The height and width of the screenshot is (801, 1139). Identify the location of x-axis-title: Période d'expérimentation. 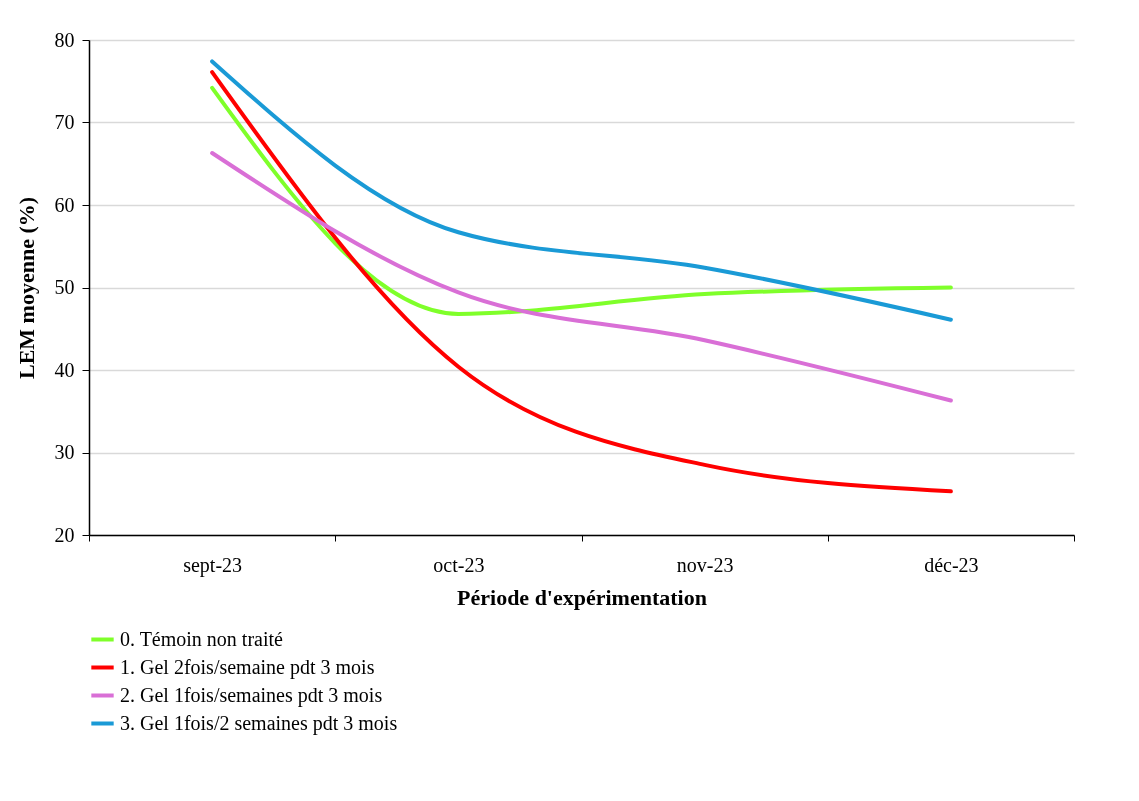
(582, 597).